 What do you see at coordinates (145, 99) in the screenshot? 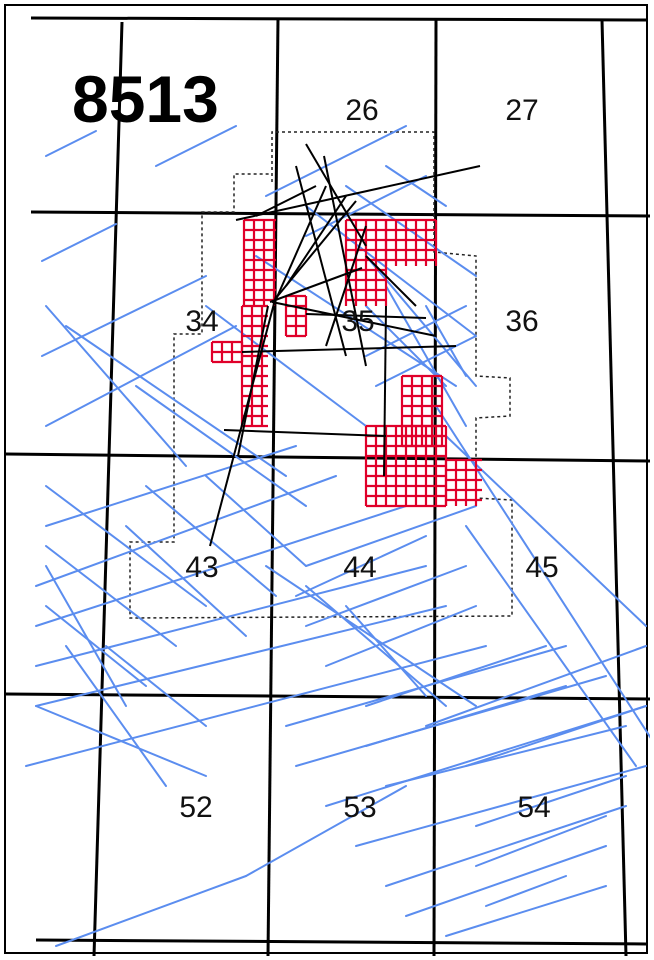
I see `map-title: 8513` at bounding box center [145, 99].